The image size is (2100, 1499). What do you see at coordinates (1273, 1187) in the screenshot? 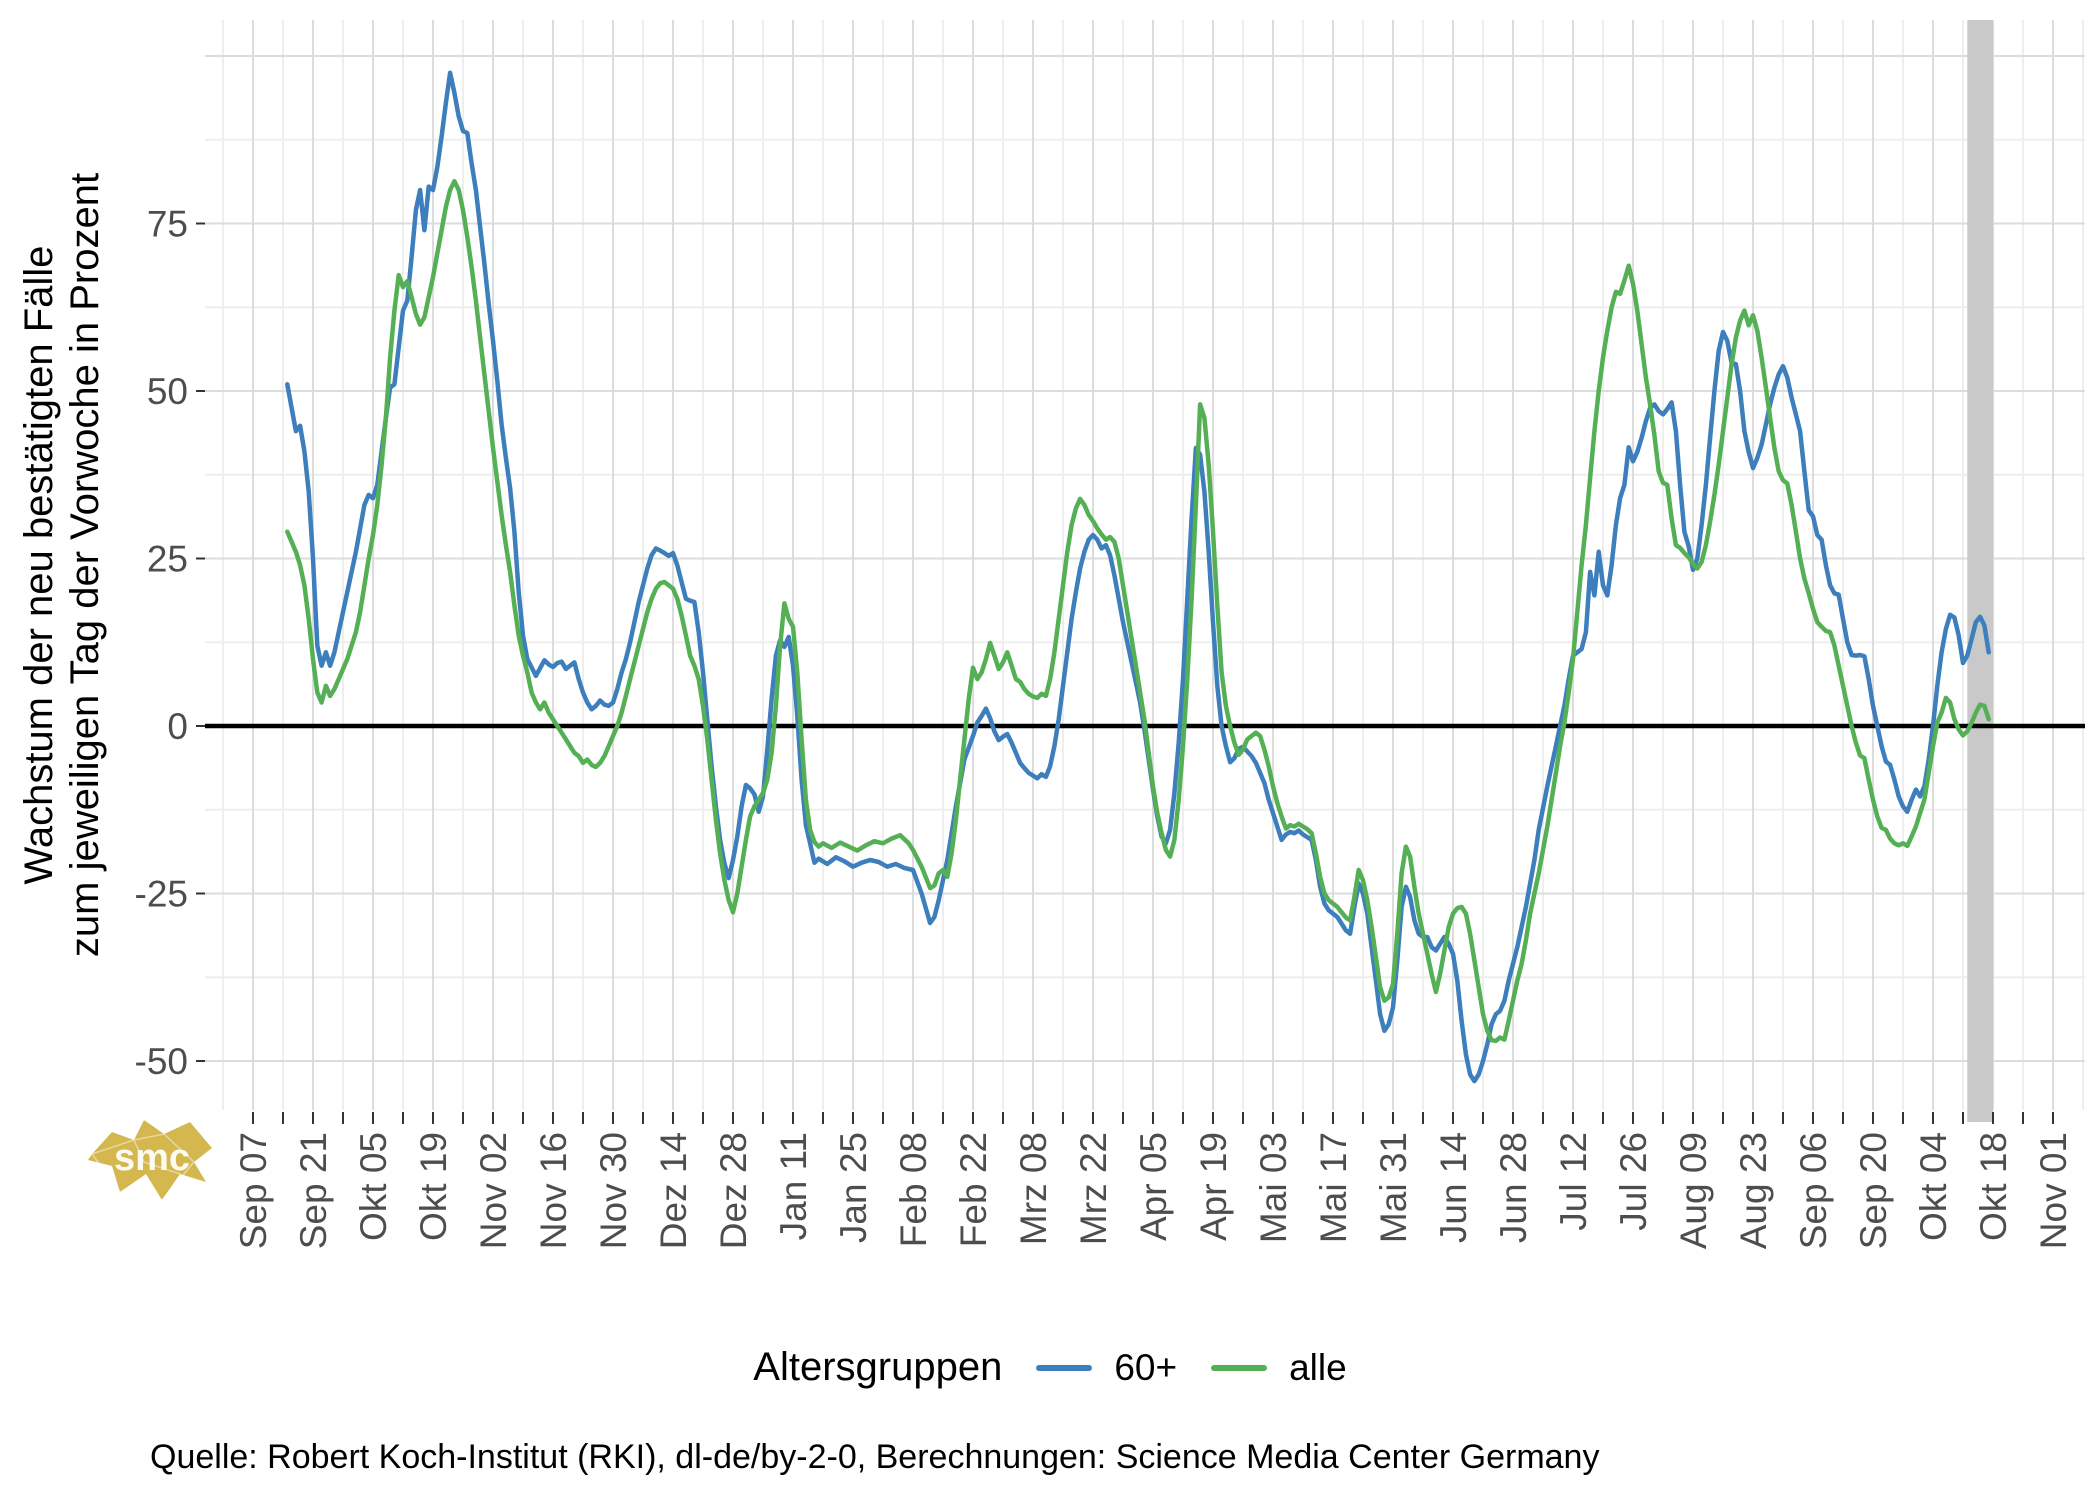
I see `x-tick-label: Mai 03` at bounding box center [1273, 1187].